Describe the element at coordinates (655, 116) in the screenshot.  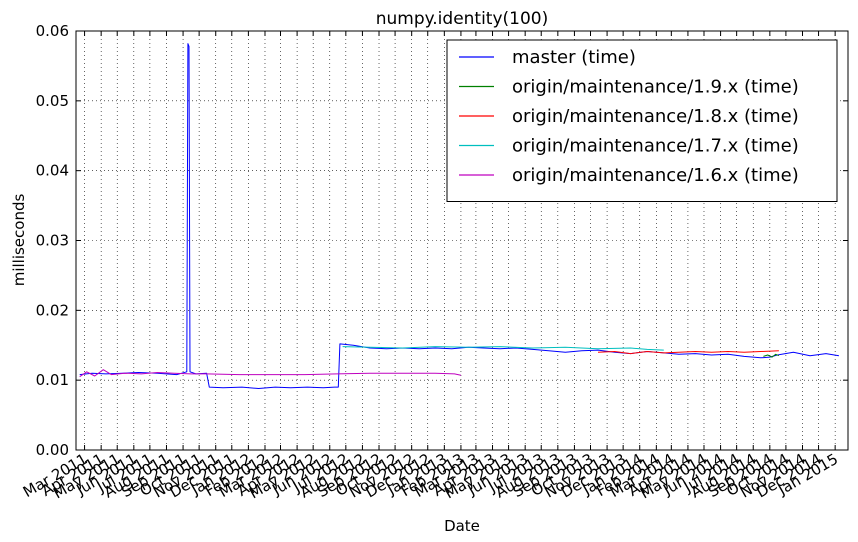
I see `legend-label: origin/maintenance/1.8.x (time)` at that location.